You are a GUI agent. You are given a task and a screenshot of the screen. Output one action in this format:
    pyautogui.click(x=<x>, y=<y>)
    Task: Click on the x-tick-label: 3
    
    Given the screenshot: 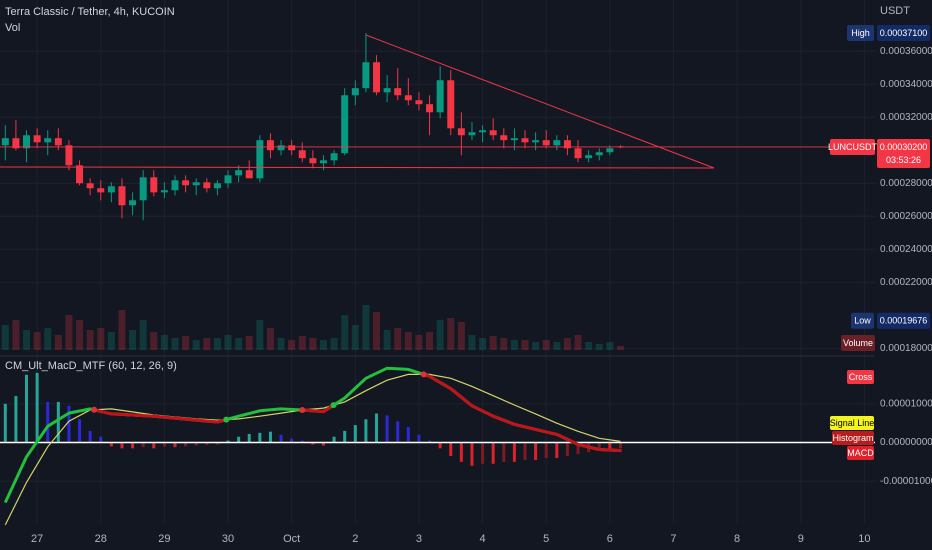 What is the action you would take?
    pyautogui.click(x=419, y=539)
    